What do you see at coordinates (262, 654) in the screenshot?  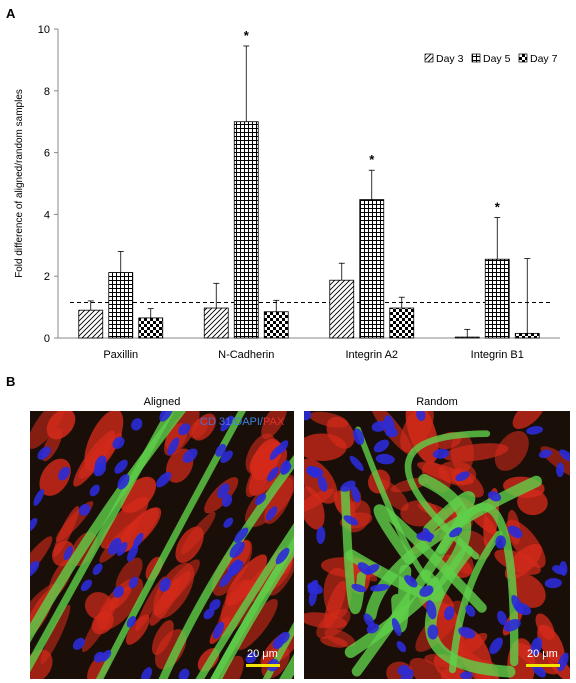 I see `scale-label-aligned: 20 μm` at bounding box center [262, 654].